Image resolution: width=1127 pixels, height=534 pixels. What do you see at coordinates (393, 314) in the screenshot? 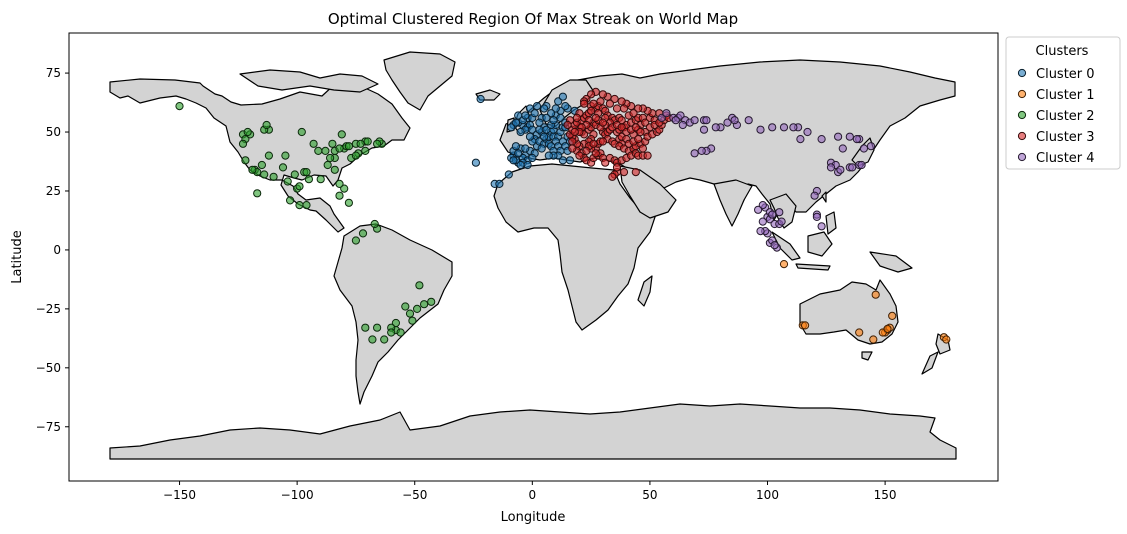
I see `landmass-south-america` at bounding box center [393, 314].